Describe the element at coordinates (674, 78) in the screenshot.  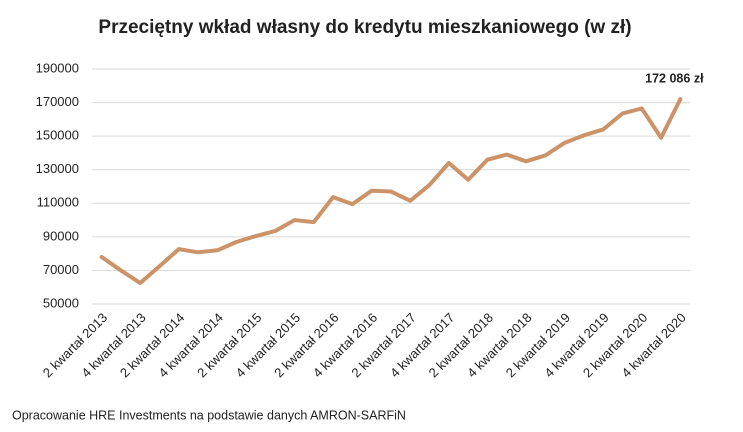
I see `data-label: 172 086 zł` at that location.